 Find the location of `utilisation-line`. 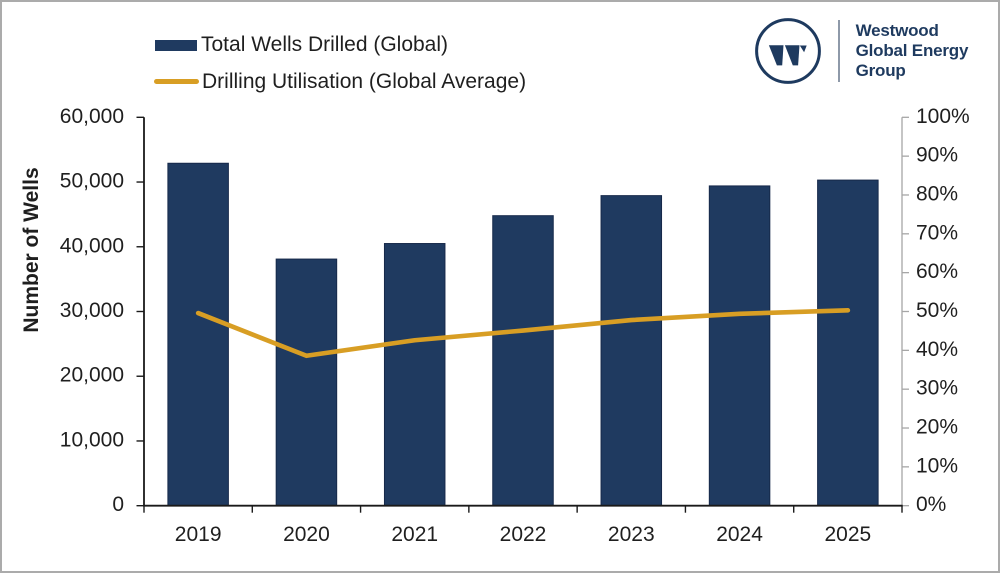

utilisation-line is located at coordinates (523, 333).